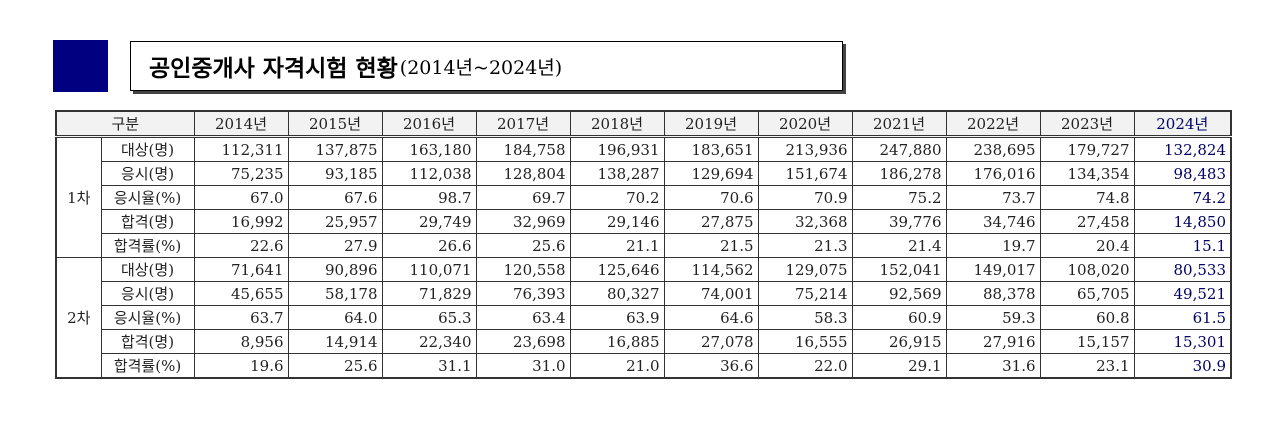  I want to click on header-year: 2017년, so click(523, 124).